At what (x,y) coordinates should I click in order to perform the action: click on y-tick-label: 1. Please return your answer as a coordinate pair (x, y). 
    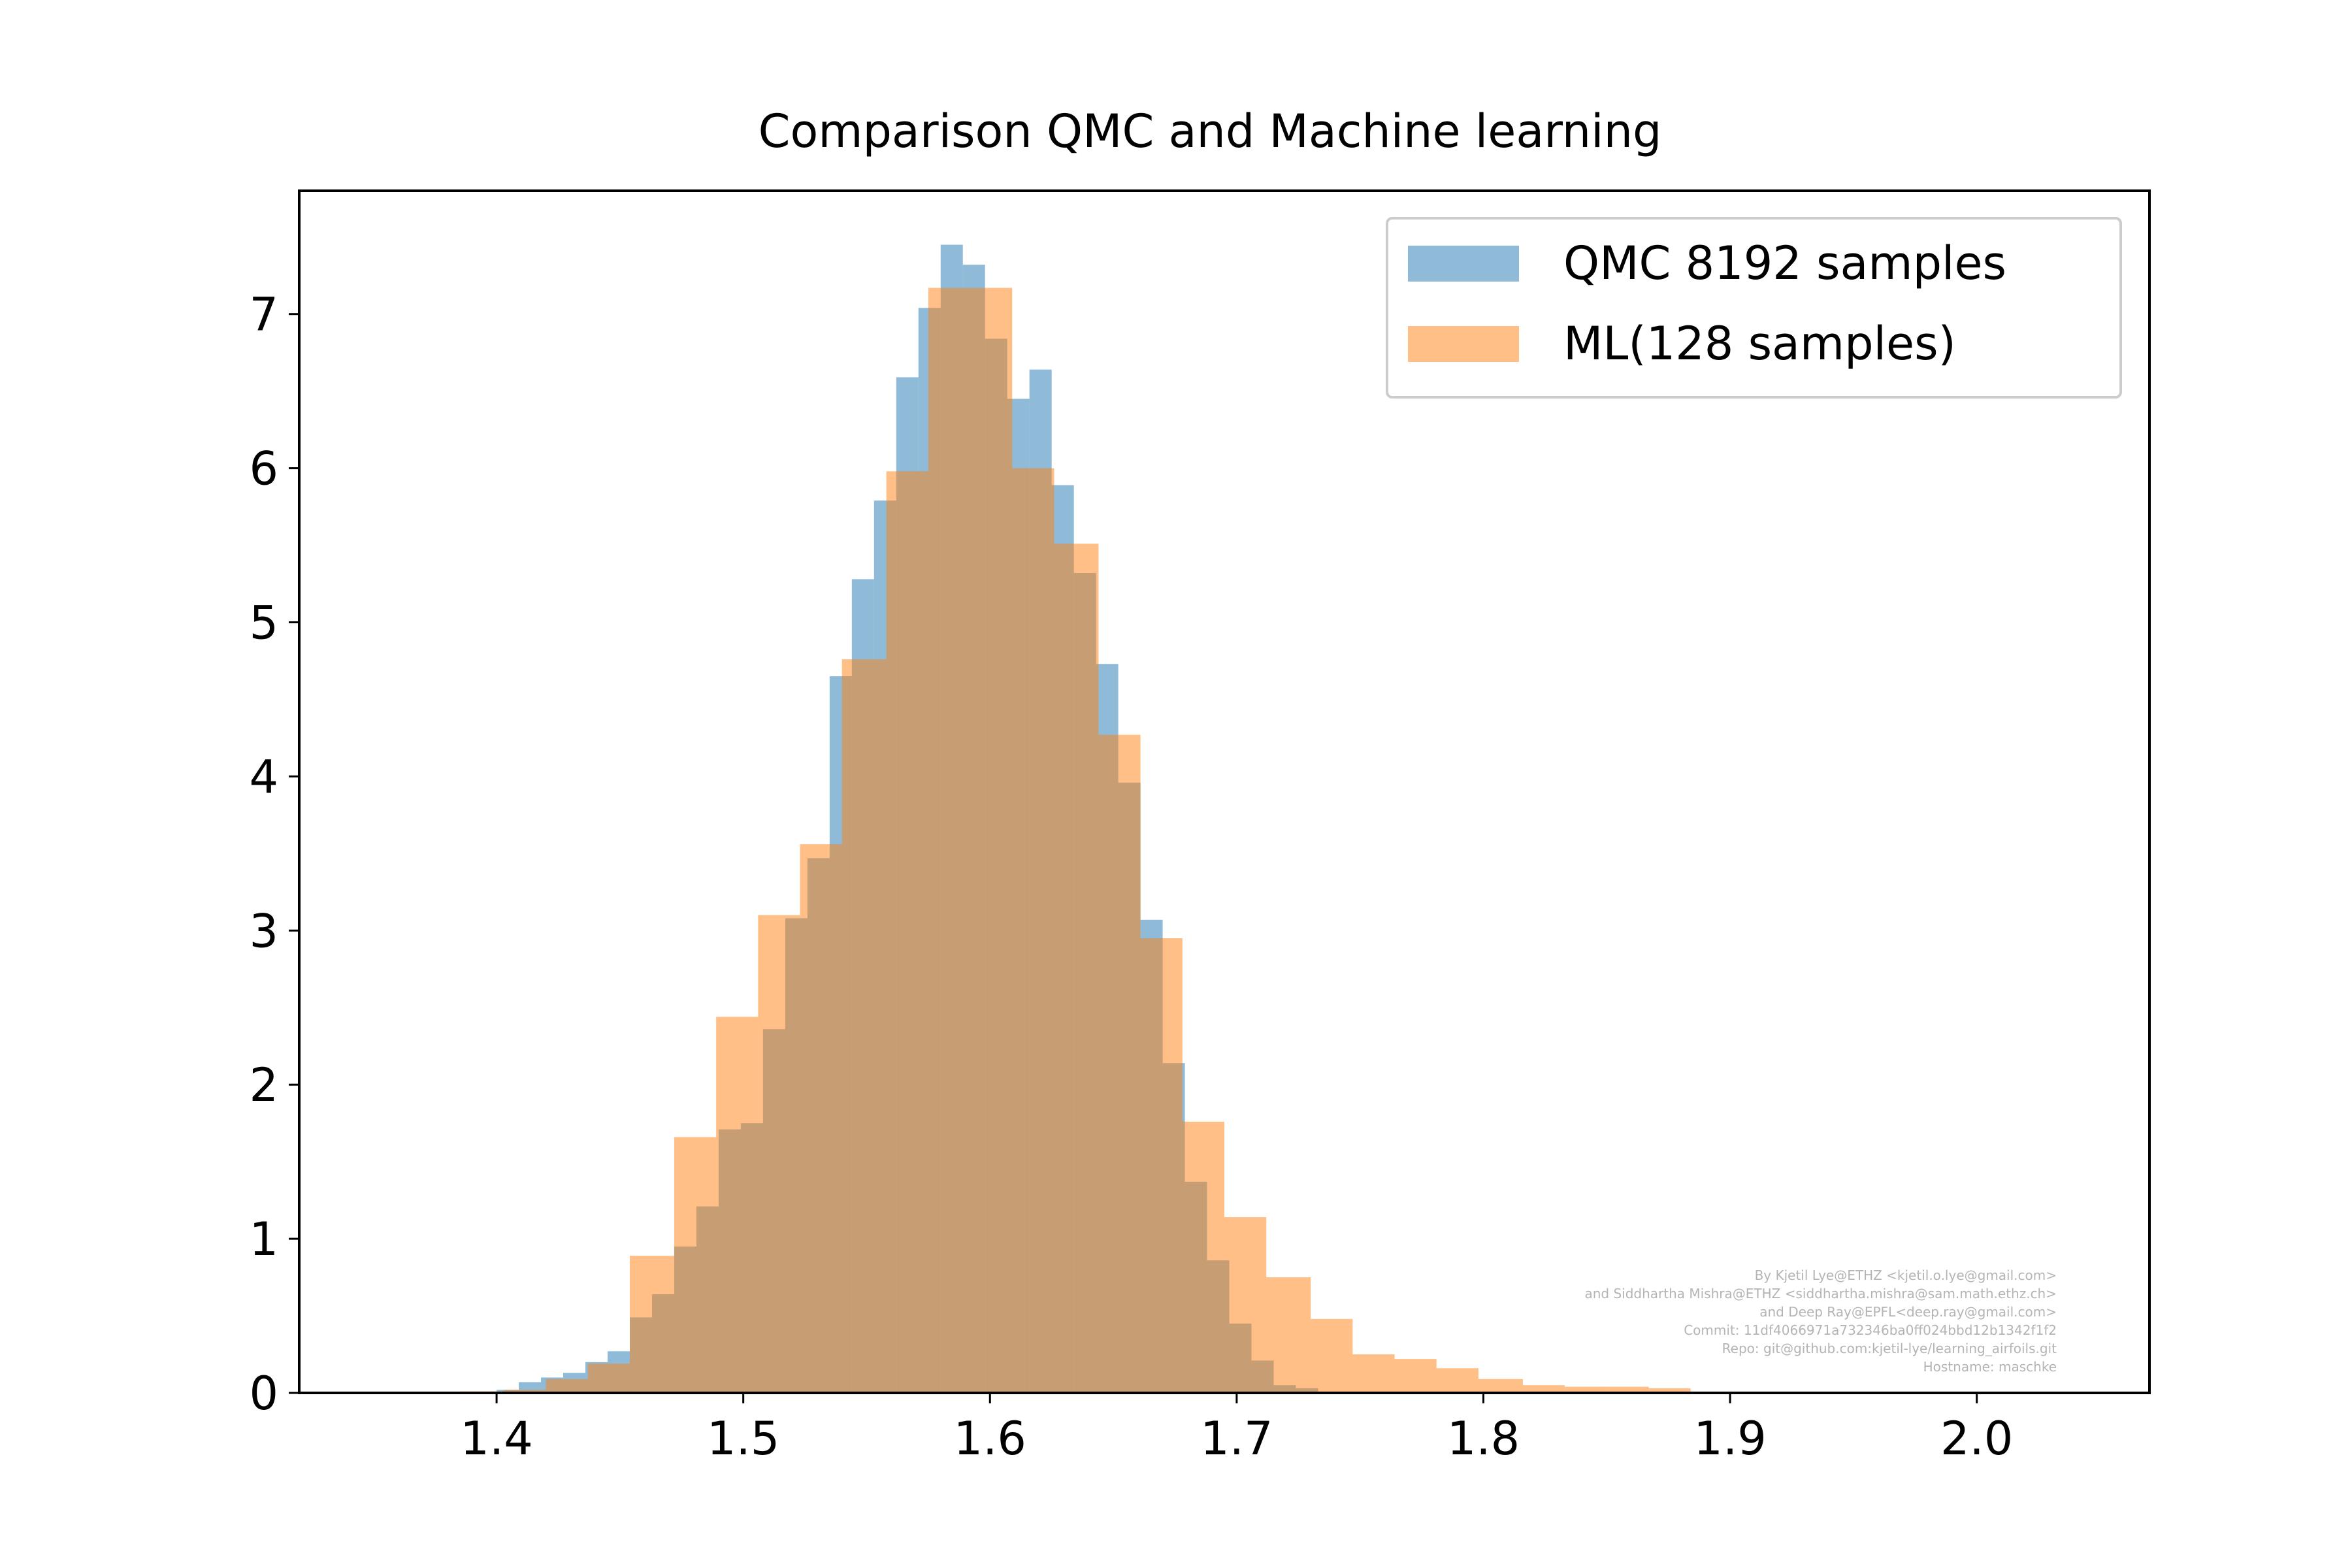
    Looking at the image, I should click on (263, 1239).